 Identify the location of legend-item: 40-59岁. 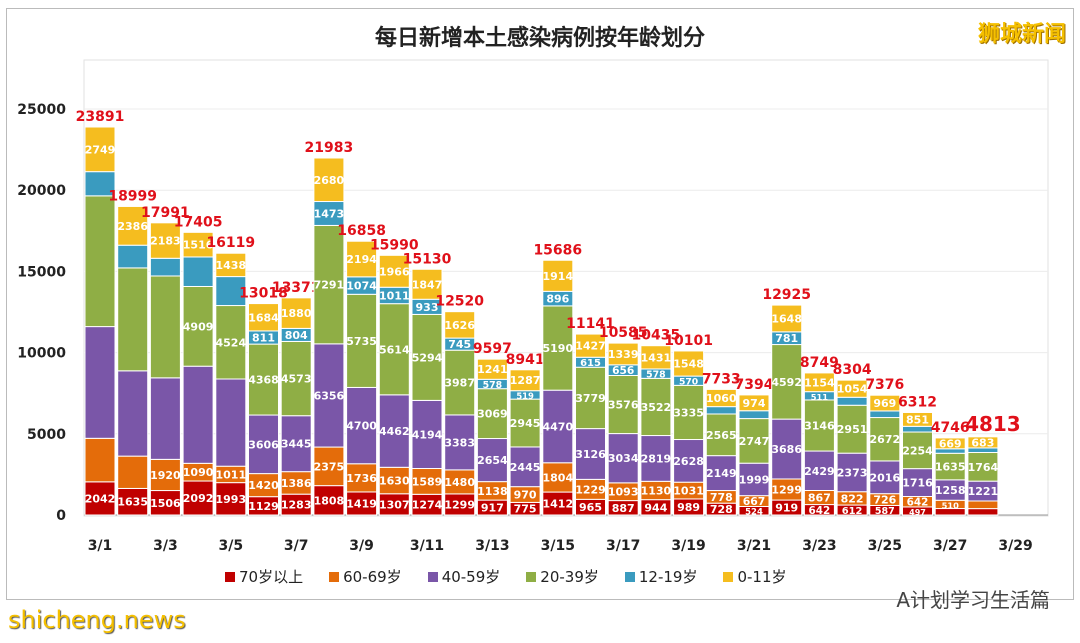
(464, 576).